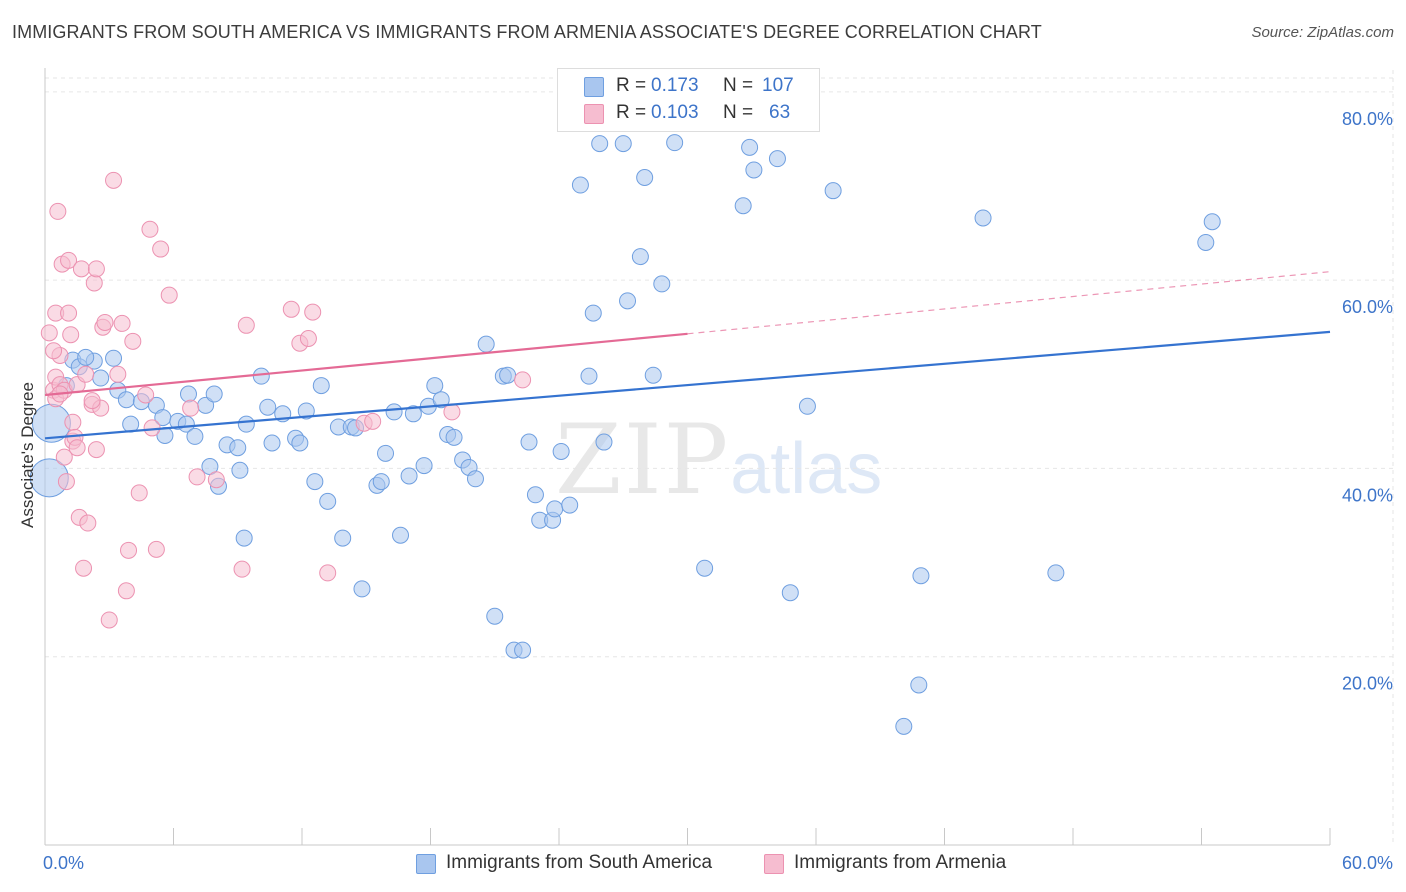 Image resolution: width=1406 pixels, height=892 pixels. I want to click on n-value: 107, so click(778, 85).